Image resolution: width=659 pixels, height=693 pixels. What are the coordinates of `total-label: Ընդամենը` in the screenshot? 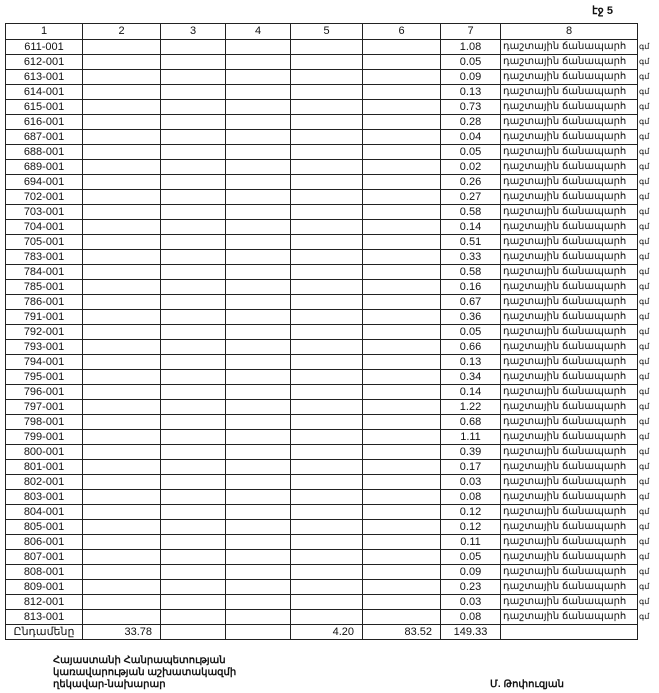 It's located at (44, 632).